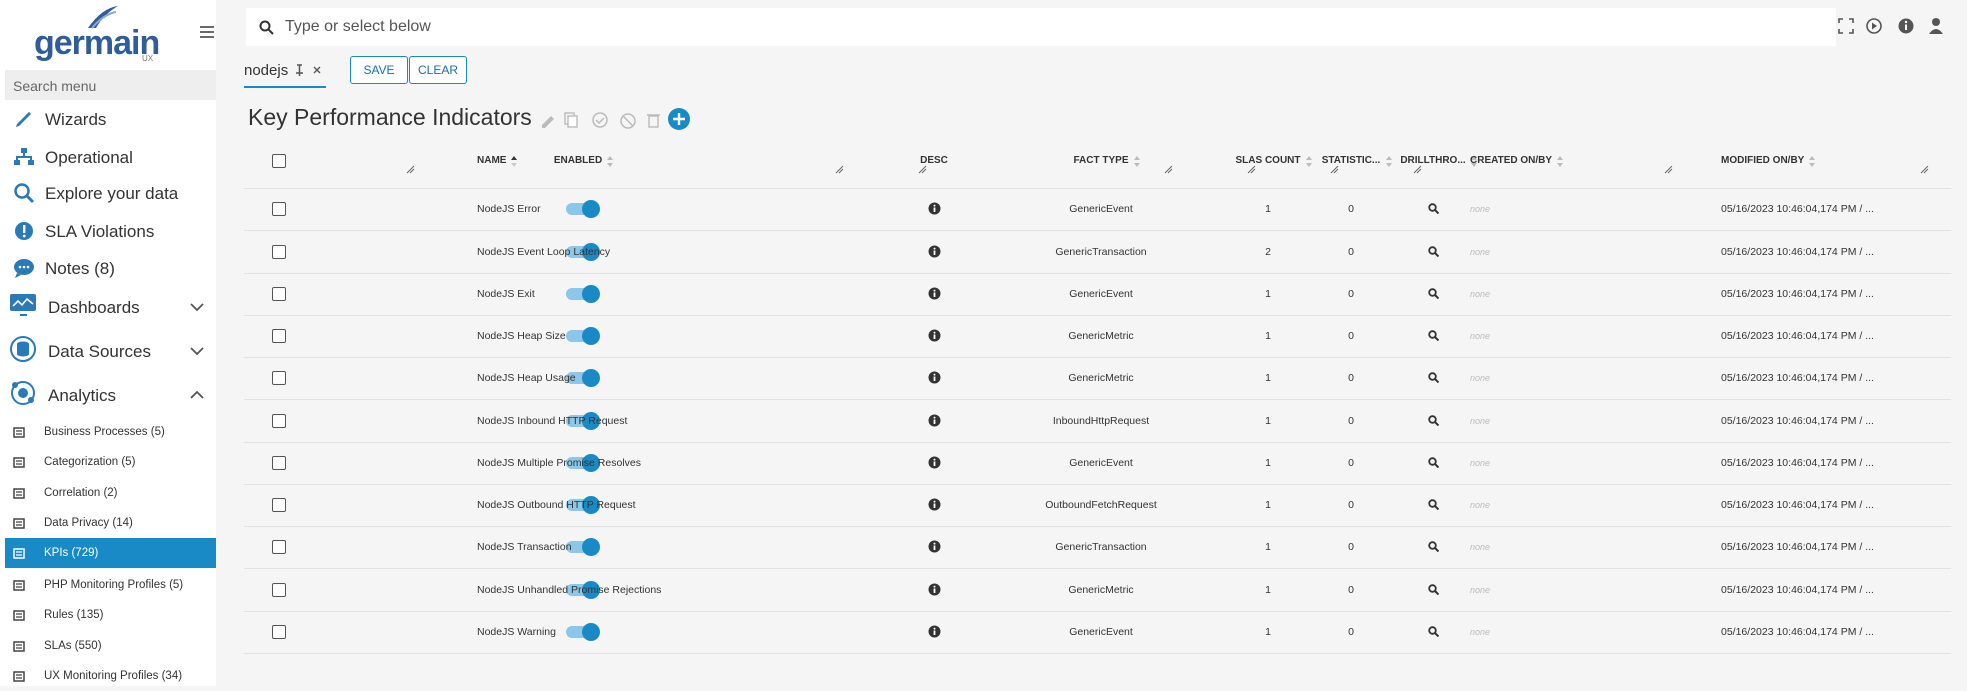 The width and height of the screenshot is (1967, 691). What do you see at coordinates (266, 70) in the screenshot?
I see `tab-label: nodejs` at bounding box center [266, 70].